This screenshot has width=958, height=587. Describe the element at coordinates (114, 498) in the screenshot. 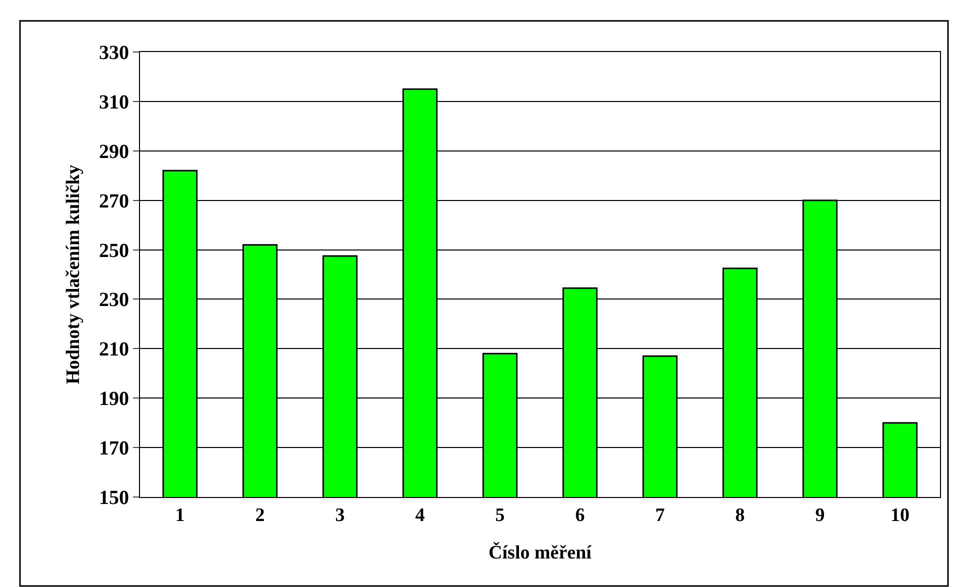

I see `y-tick-label: 150` at that location.